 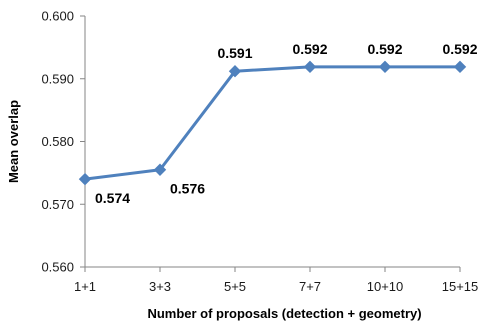 I want to click on data-label: 0.574, so click(x=112, y=198).